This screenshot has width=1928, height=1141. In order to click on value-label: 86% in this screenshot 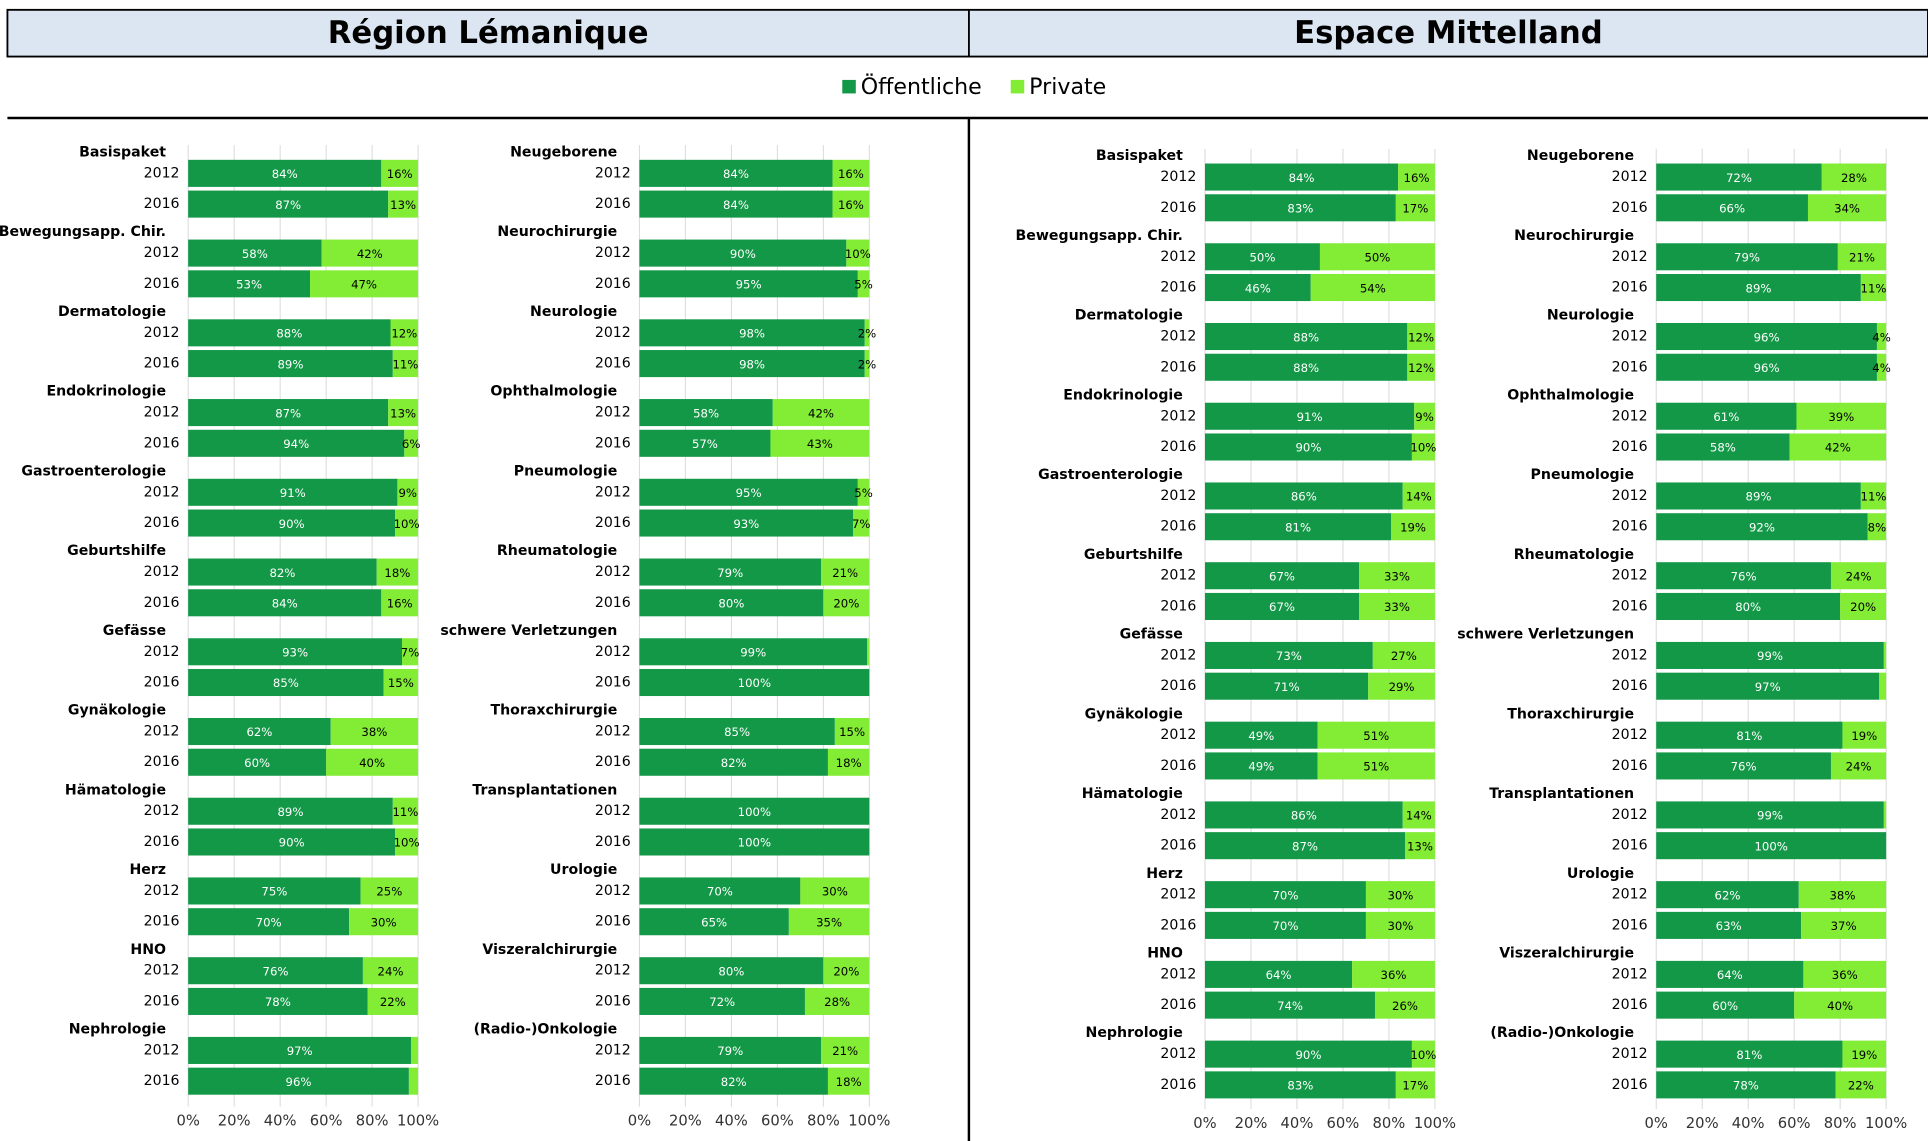, I will do `click(1304, 497)`.